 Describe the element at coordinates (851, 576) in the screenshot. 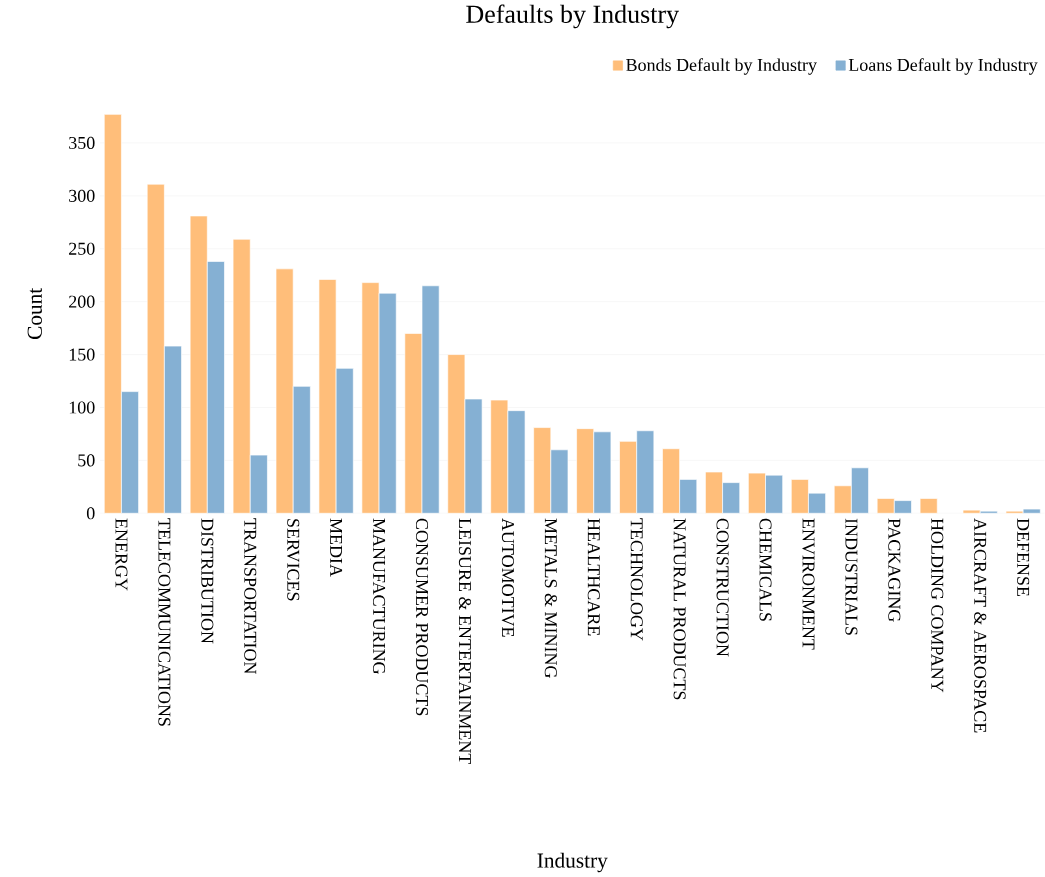

I see `x-tick-label: INDUSTRIALS` at that location.